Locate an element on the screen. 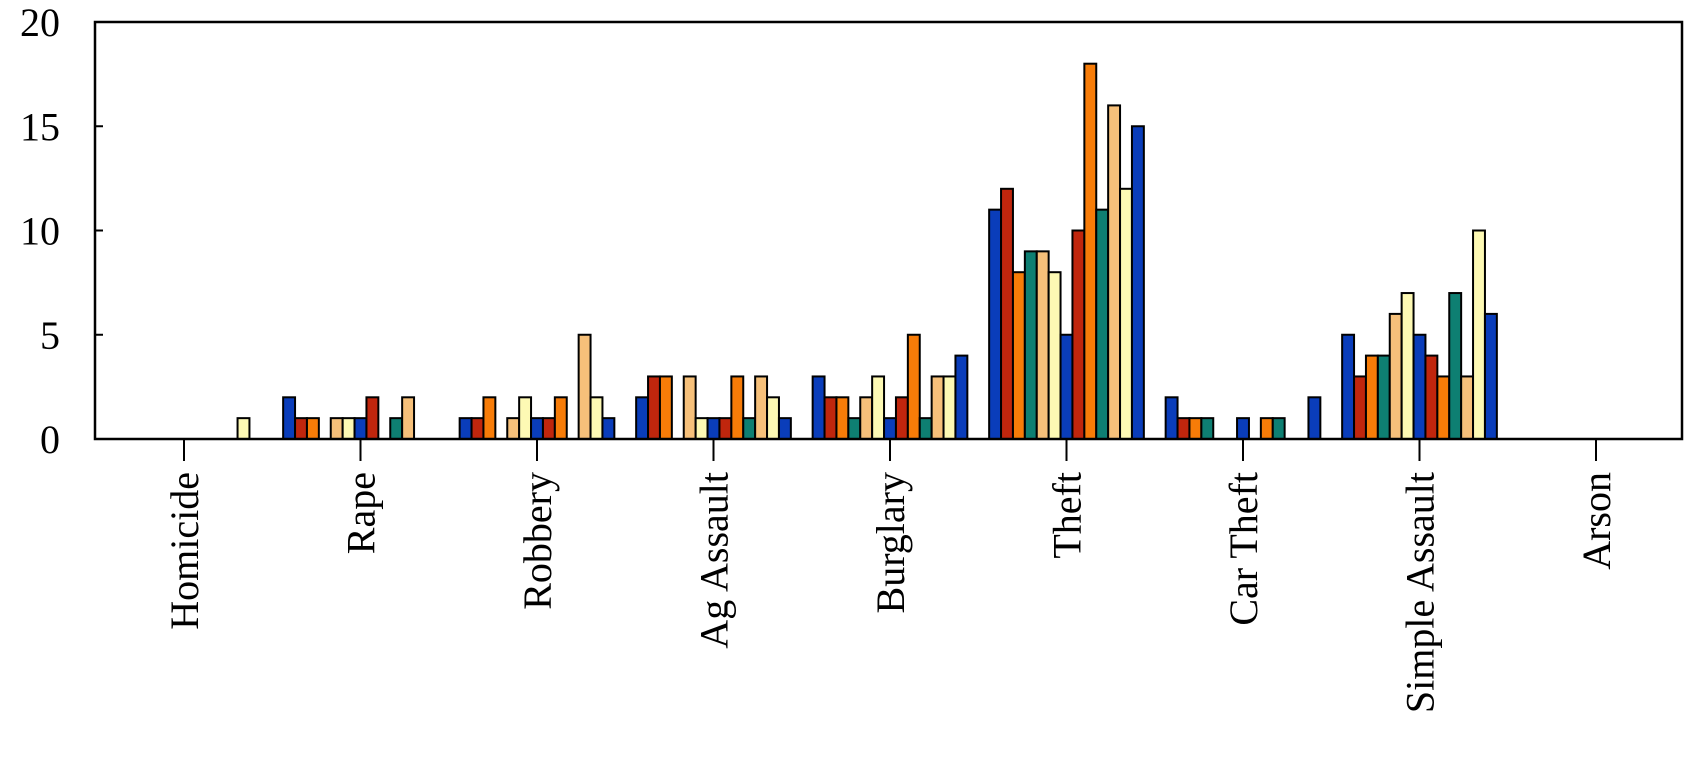  bar-car-theft-s13 is located at coordinates (1314, 418).